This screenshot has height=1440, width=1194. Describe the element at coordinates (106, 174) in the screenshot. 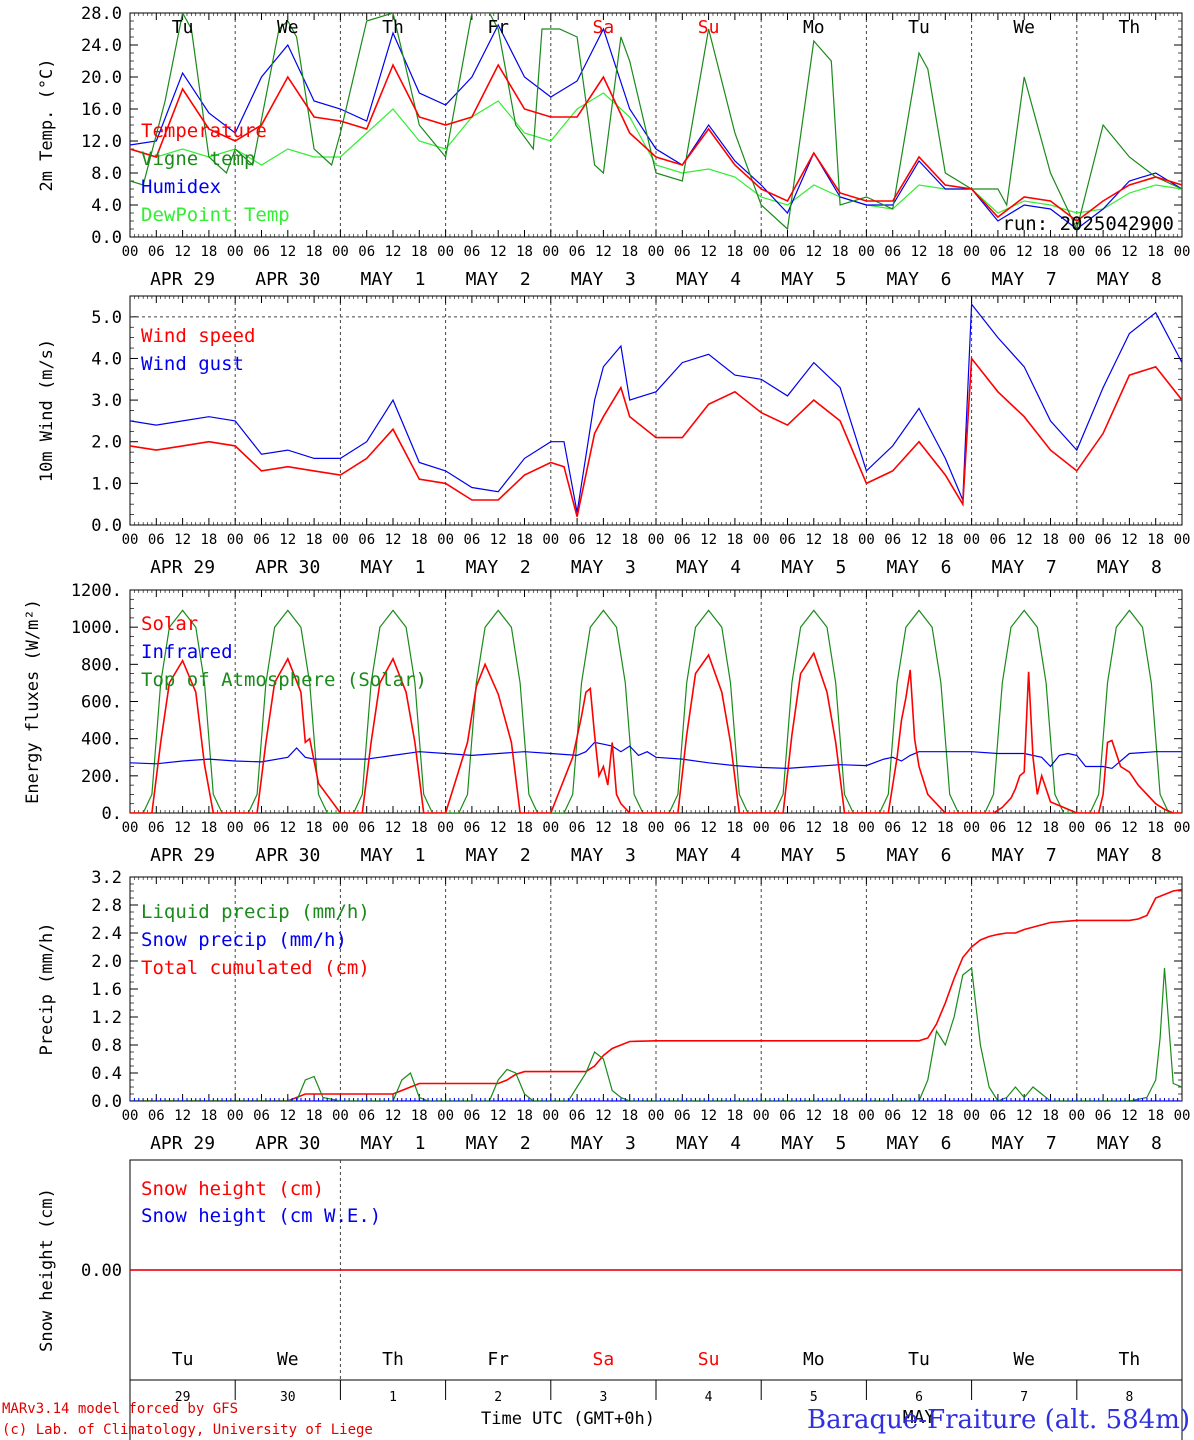

I see `y-tick-label: 8.0` at that location.